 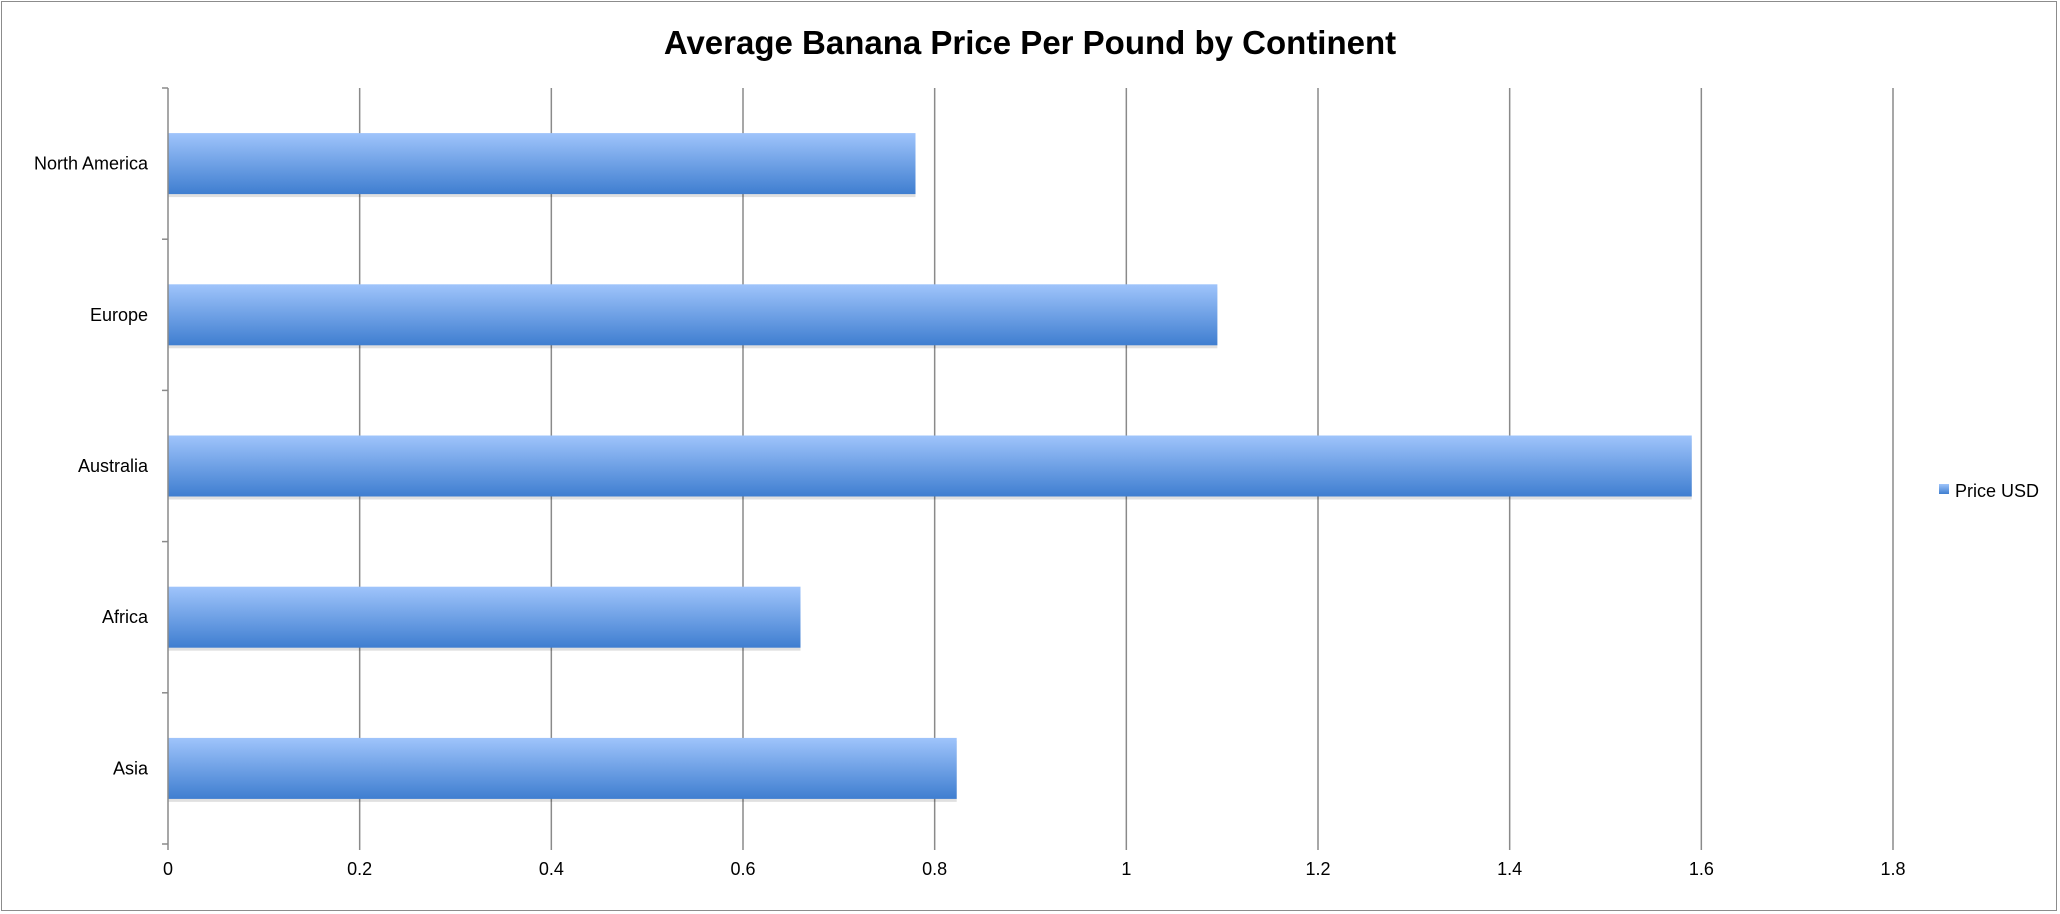 What do you see at coordinates (359, 869) in the screenshot?
I see `x-tick-label: 0.2` at bounding box center [359, 869].